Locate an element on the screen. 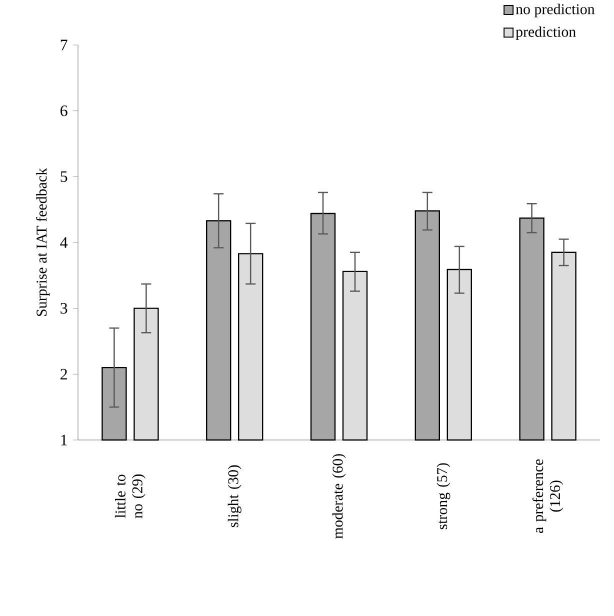  y-tick-label: 1 is located at coordinates (64, 440).